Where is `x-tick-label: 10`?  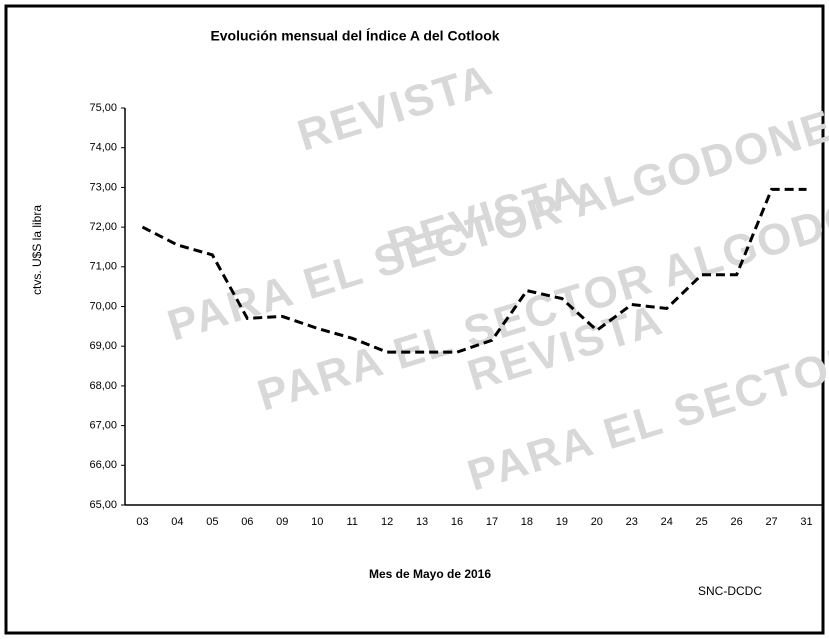 x-tick-label: 10 is located at coordinates (317, 522).